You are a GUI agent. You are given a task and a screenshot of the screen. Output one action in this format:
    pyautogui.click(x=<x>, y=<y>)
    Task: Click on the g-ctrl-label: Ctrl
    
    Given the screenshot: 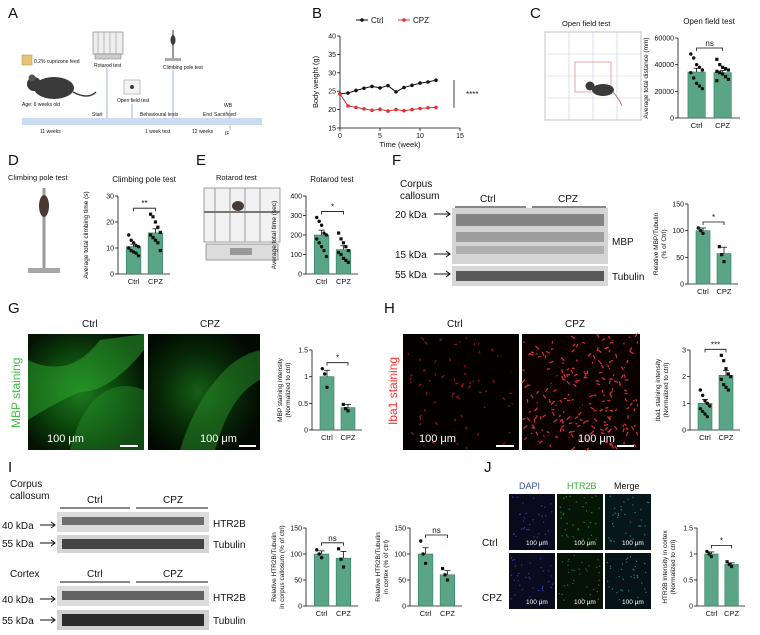 What is the action you would take?
    pyautogui.click(x=90, y=324)
    